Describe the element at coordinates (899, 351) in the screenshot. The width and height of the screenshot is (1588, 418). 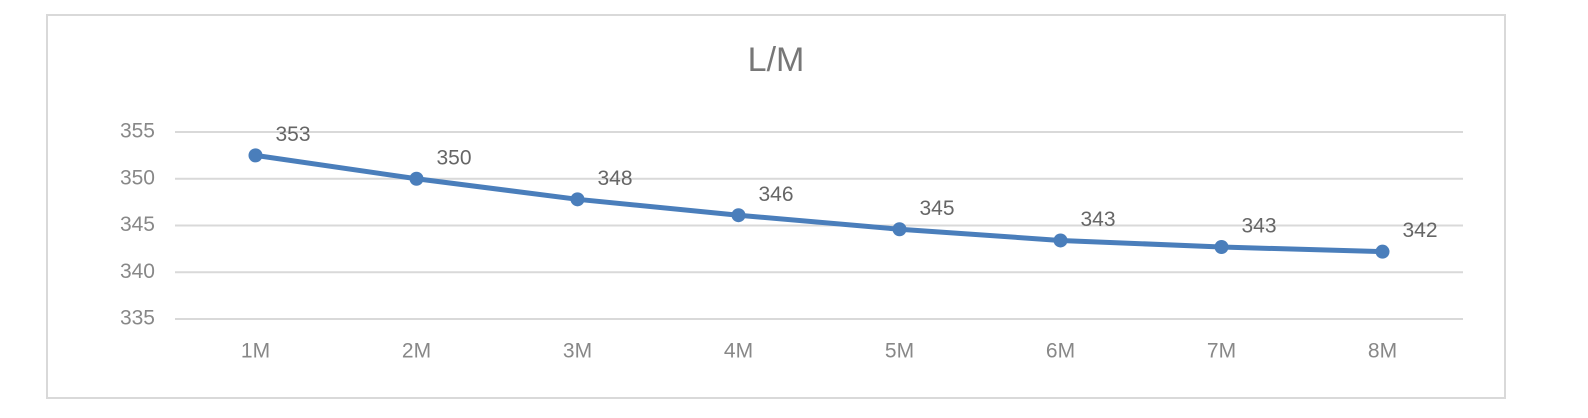
I see `x-tick-label: 5M` at that location.